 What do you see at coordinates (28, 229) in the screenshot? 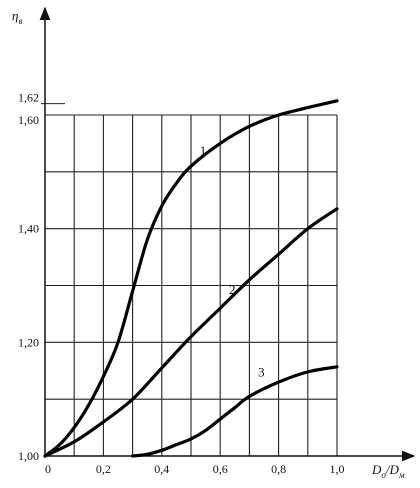
I see `y-tick-label: 1,40` at bounding box center [28, 229].